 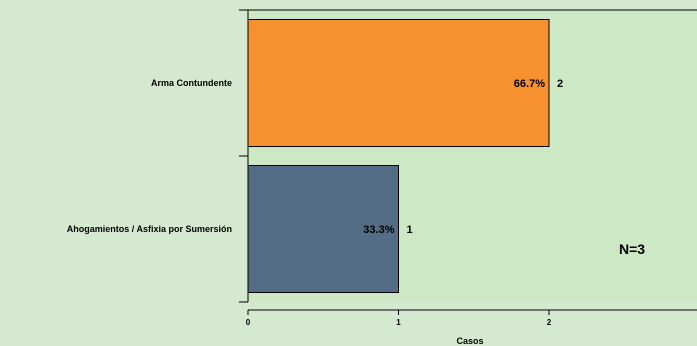 I want to click on x-tick-label-2: 2, so click(x=549, y=322).